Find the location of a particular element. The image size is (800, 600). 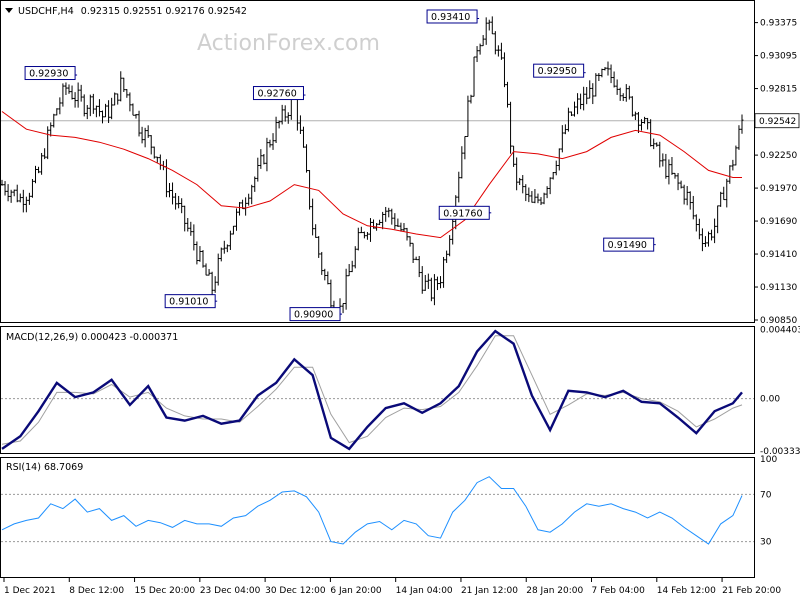

swing-level-label: 0.92930 is located at coordinates (51, 73).